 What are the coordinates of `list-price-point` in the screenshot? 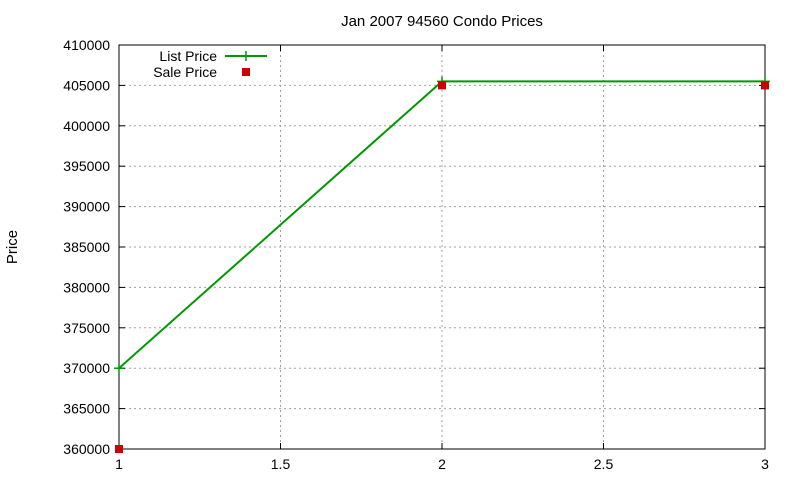 It's located at (119, 368).